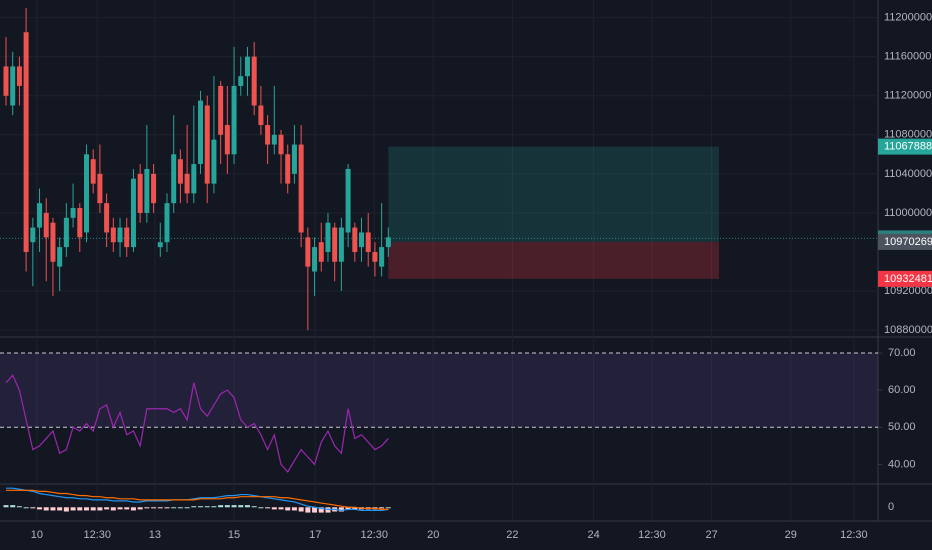  I want to click on y-tick-label: 11000000, so click(908, 213).